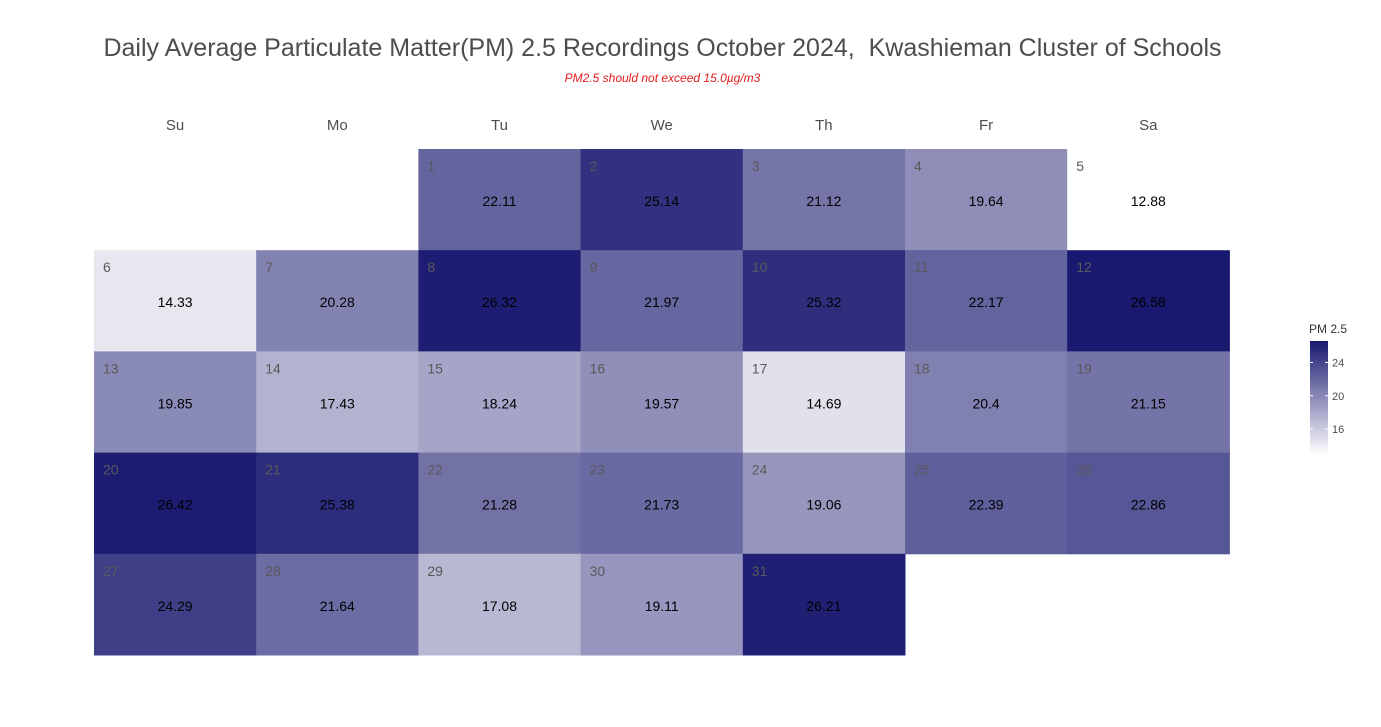 This screenshot has height=727, width=1381. Describe the element at coordinates (824, 125) in the screenshot. I see `weekday-header: Th` at that location.